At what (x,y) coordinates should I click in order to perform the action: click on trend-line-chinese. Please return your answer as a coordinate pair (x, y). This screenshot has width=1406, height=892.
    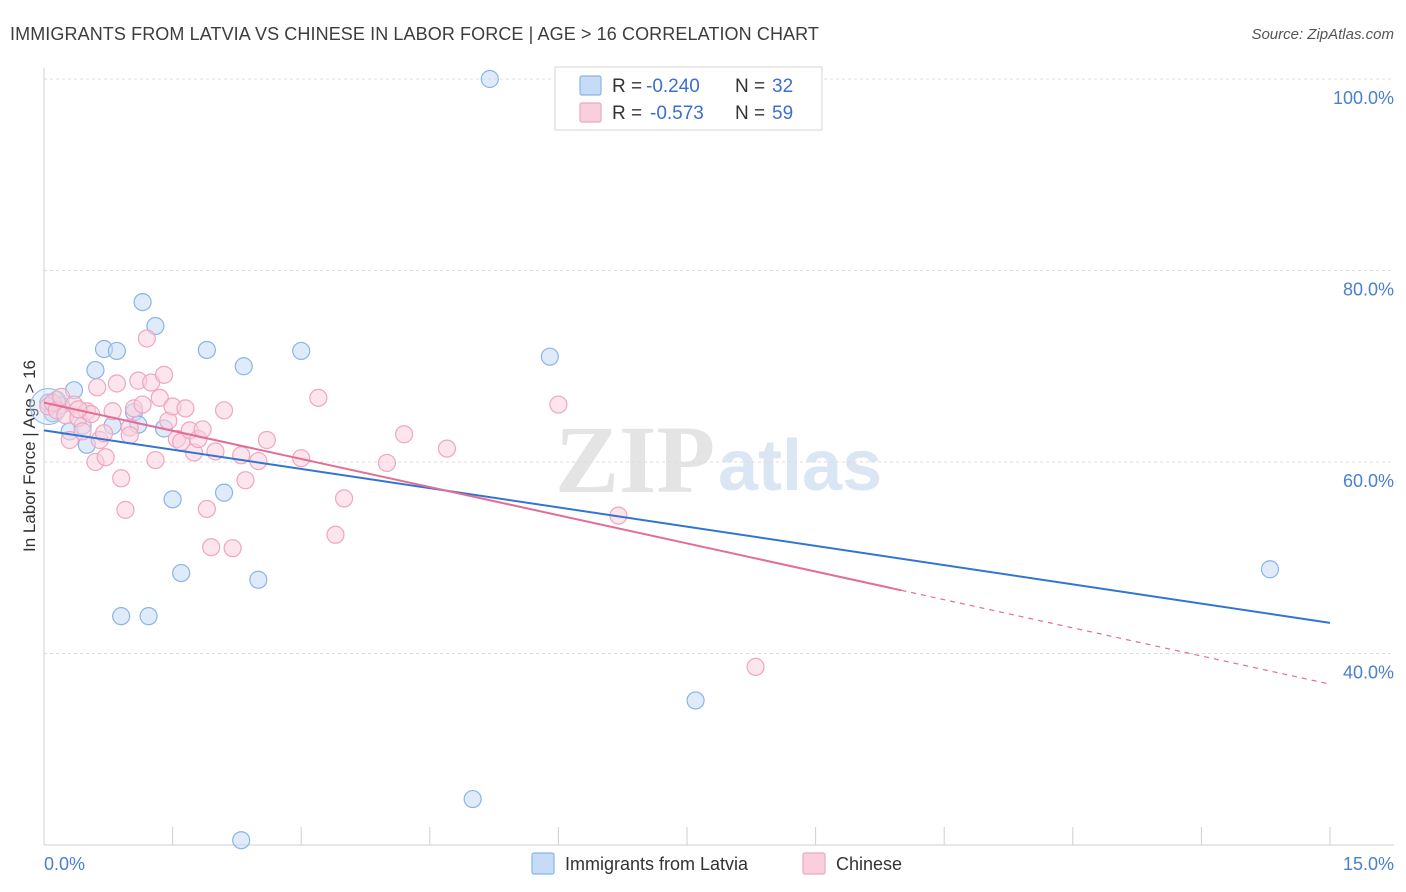
    Looking at the image, I should click on (472, 496).